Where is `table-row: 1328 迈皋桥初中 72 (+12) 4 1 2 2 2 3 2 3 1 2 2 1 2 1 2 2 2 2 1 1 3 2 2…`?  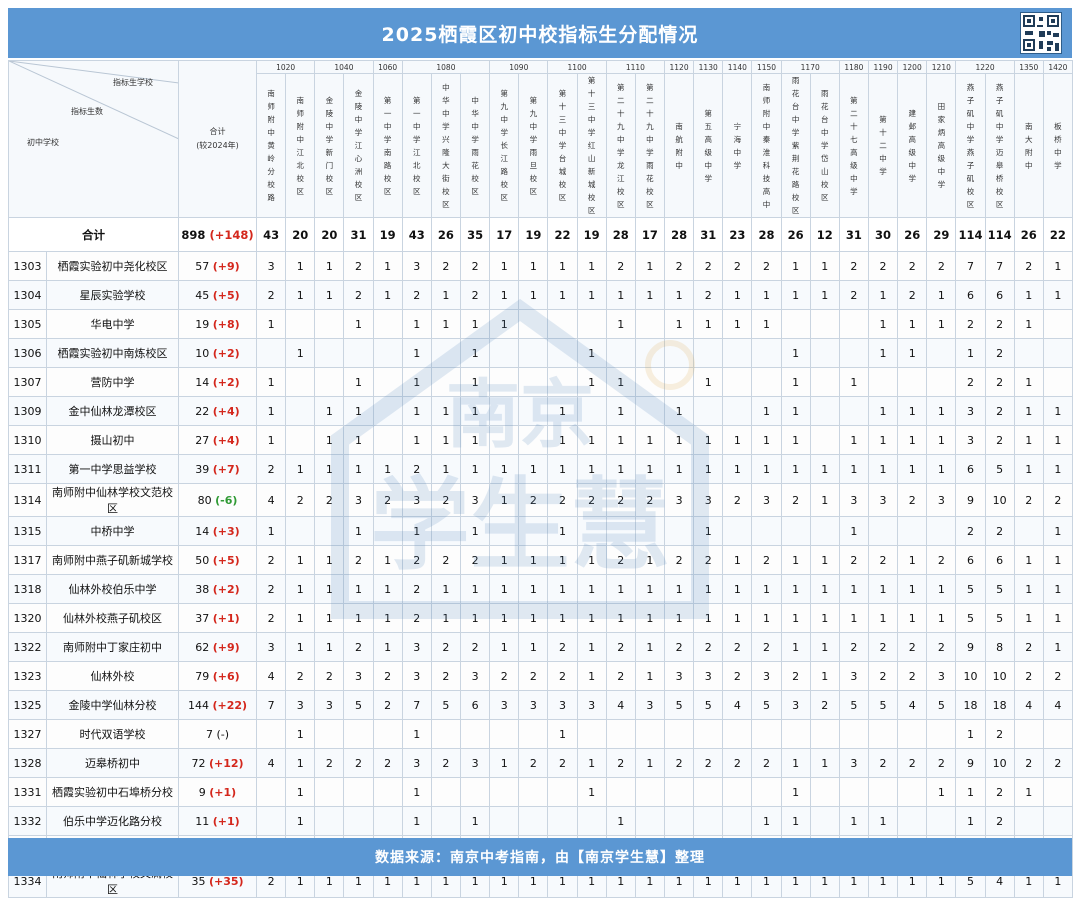
table-row: 1328 迈皋桥初中 72 (+12) 4 1 2 2 2 3 2 3 1 2 2 1 2 1 2 2 2 2 1 1 3 2 2… is located at coordinates (540, 763).